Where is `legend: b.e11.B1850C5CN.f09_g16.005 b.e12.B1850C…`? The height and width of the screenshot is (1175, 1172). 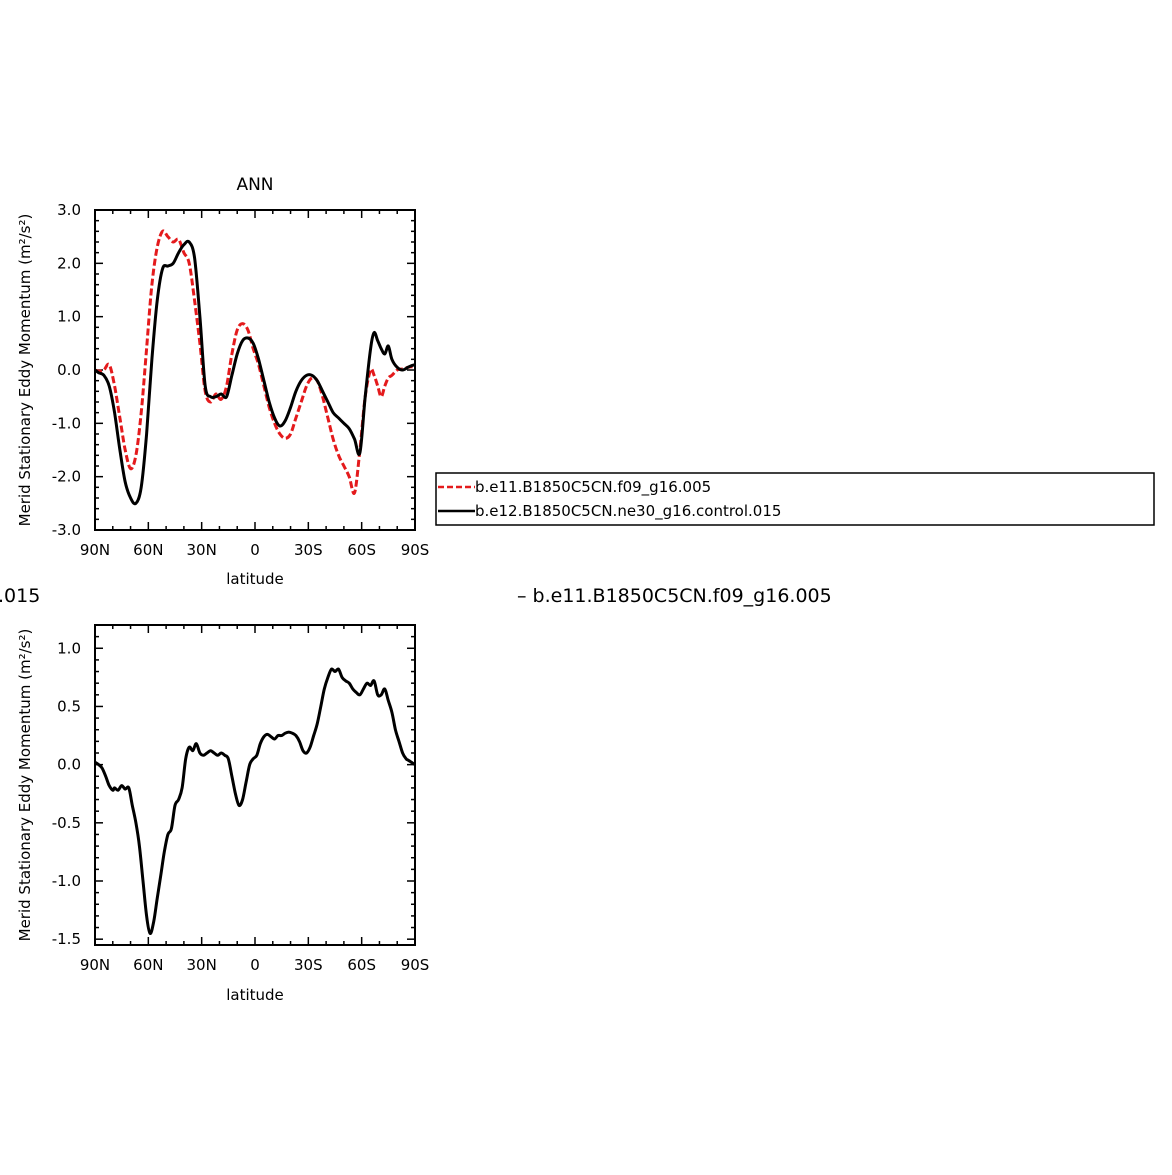 legend: b.e11.B1850C5CN.f09_g16.005 b.e12.B1850C… is located at coordinates (795, 499).